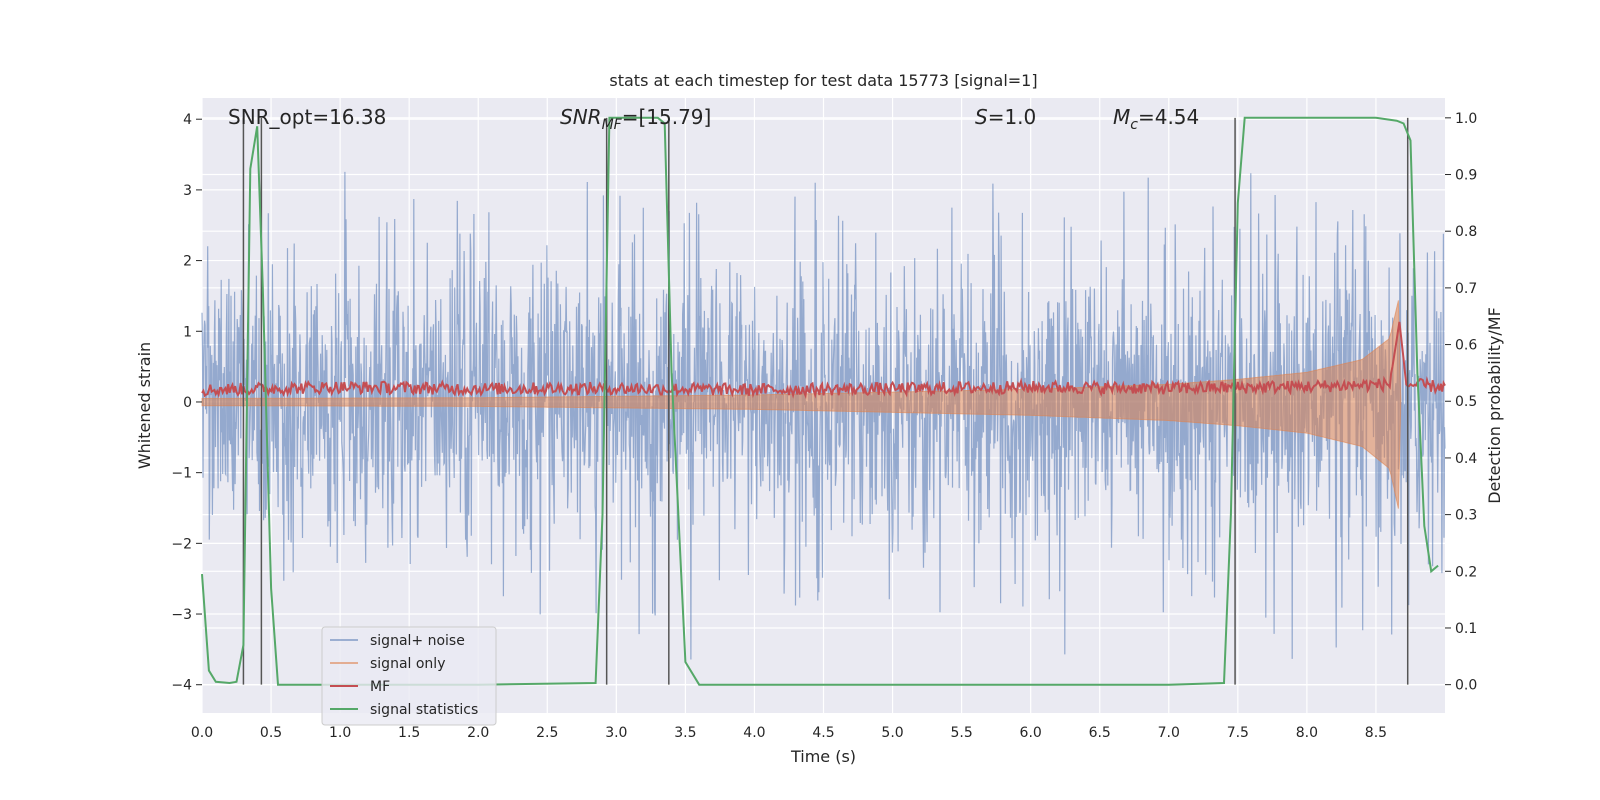  Describe the element at coordinates (1121, 117) in the screenshot. I see `annotation-mc-base: M` at that location.